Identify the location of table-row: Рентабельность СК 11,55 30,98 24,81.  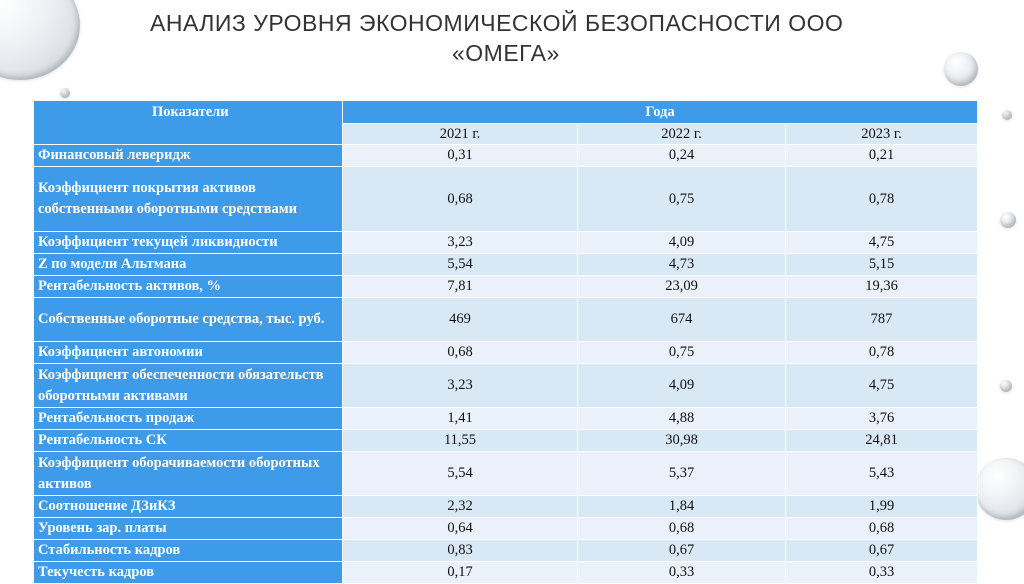
(506, 440).